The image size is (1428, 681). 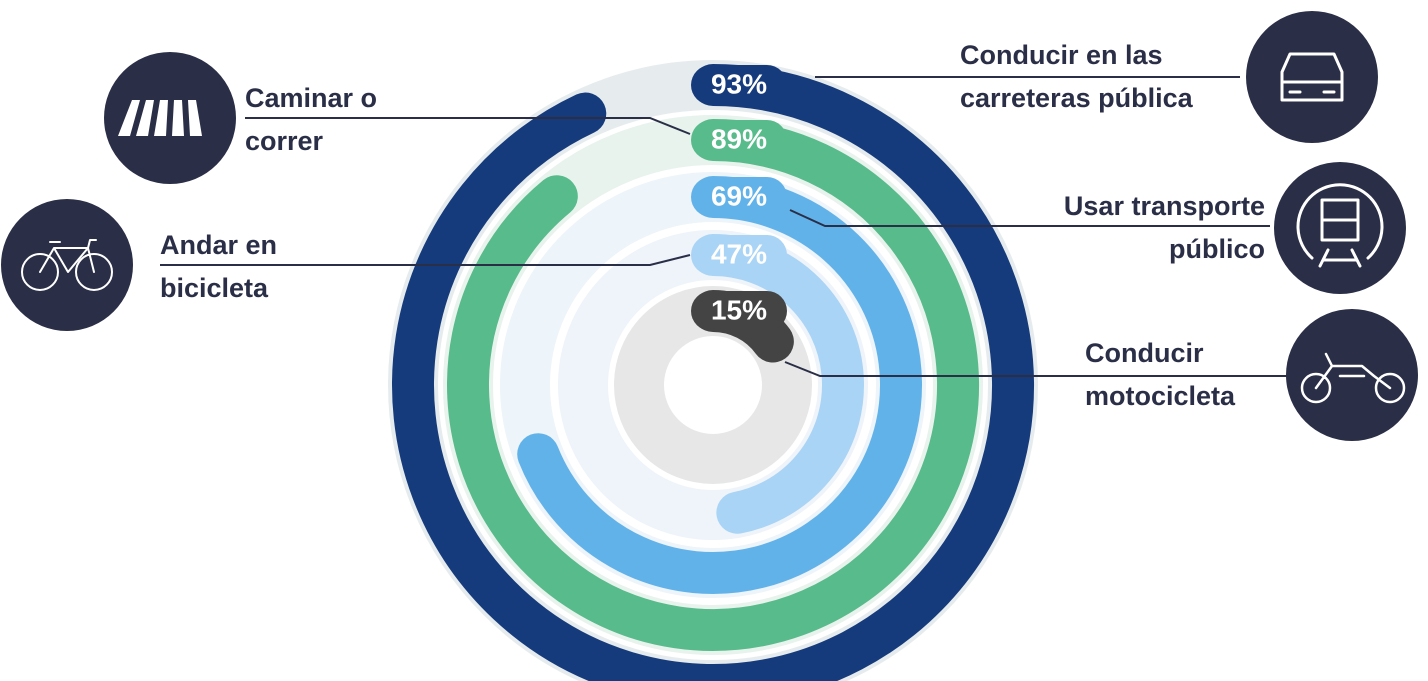 I want to click on value-label: 89%, so click(x=739, y=138).